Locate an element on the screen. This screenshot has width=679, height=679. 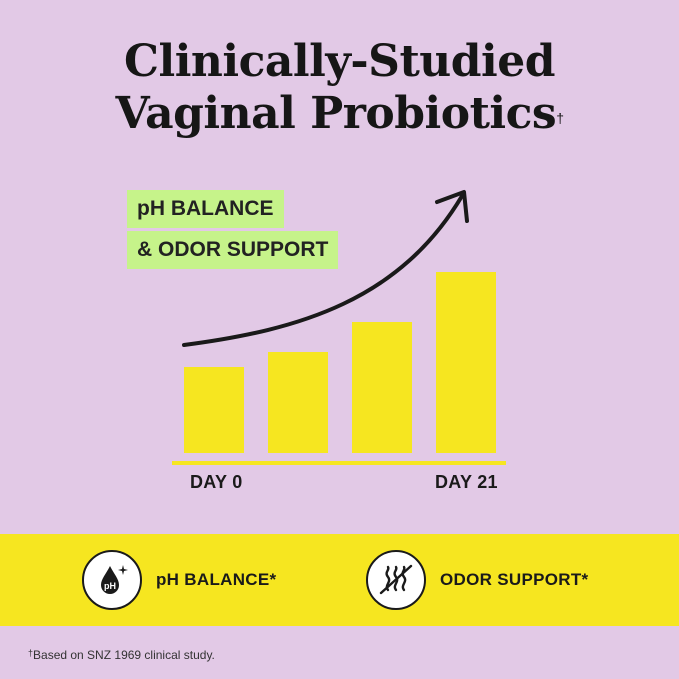
title-dagger: † is located at coordinates (560, 118).